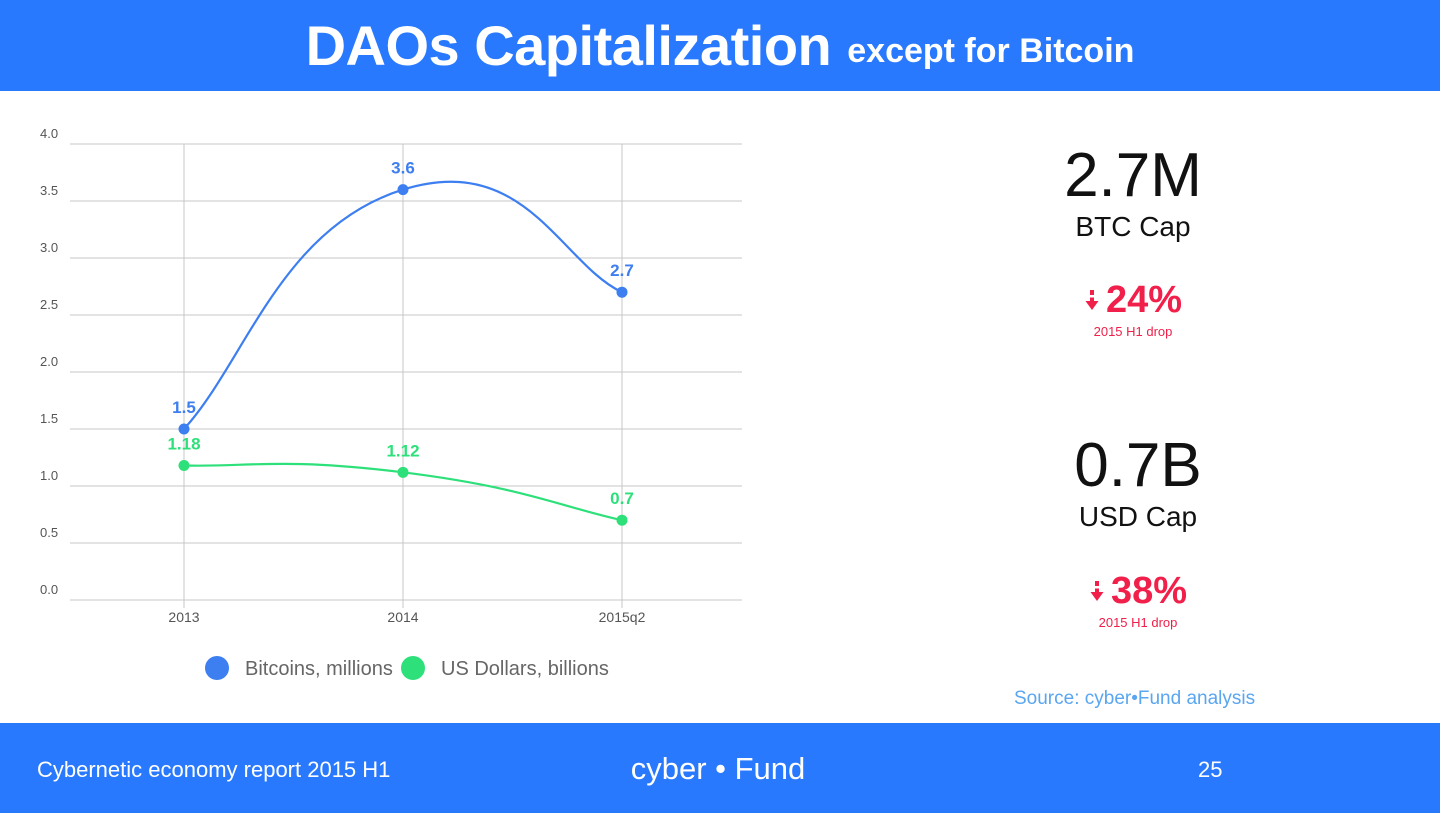  I want to click on y-tick-label: 1.0, so click(49, 475).